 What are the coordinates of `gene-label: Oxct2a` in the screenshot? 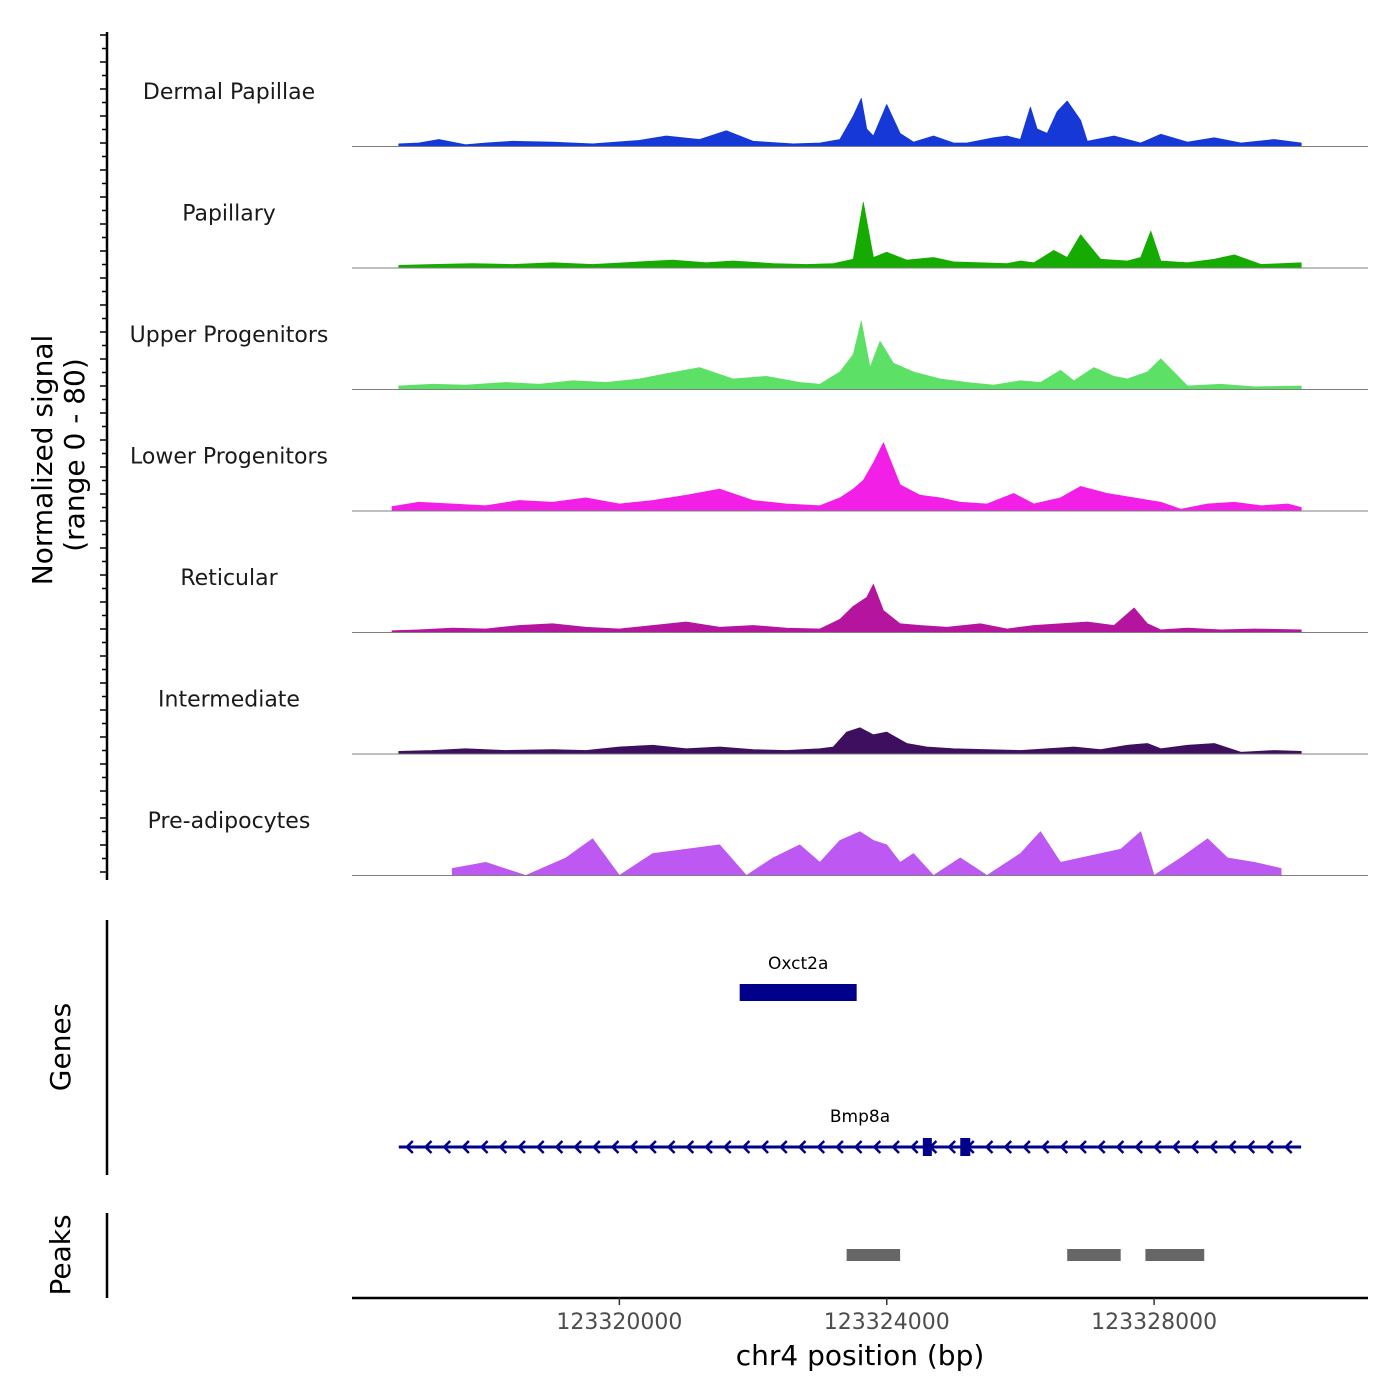 It's located at (798, 964).